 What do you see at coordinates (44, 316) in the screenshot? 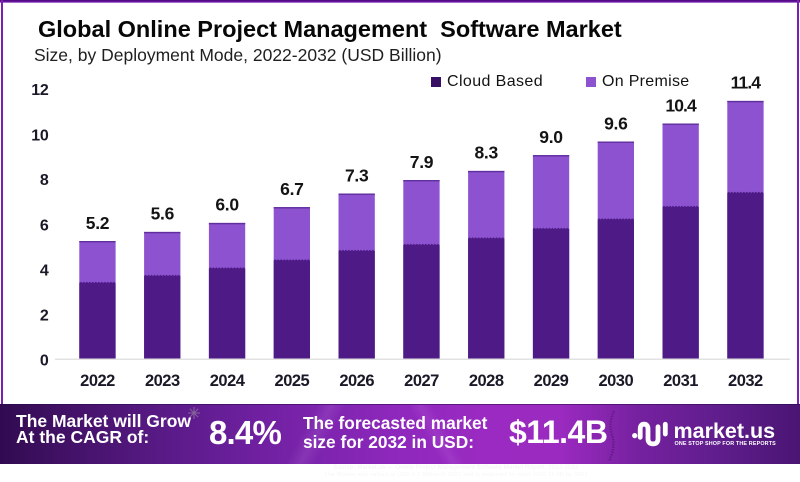
I see `svg-text: 2` at bounding box center [44, 316].